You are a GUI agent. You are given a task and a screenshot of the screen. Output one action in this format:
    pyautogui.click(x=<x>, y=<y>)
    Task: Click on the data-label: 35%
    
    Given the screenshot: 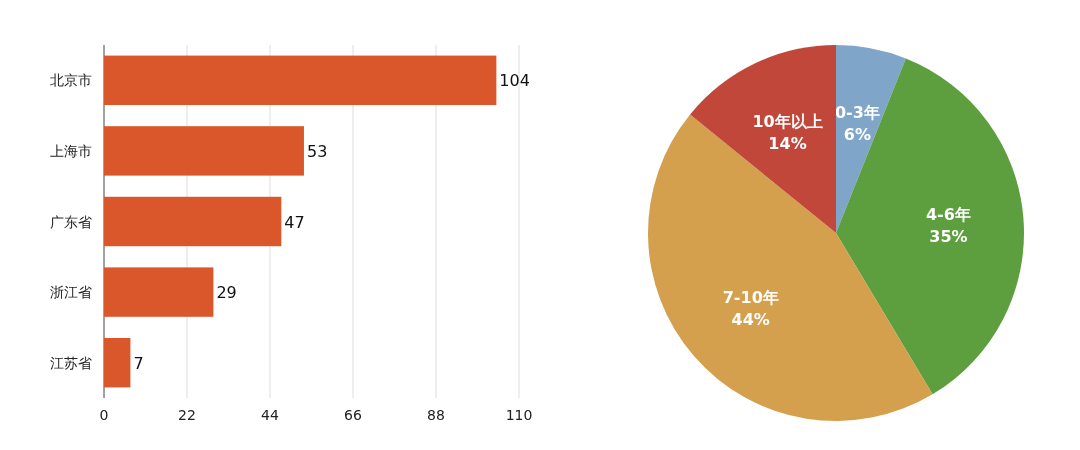 What is the action you would take?
    pyautogui.click(x=948, y=237)
    